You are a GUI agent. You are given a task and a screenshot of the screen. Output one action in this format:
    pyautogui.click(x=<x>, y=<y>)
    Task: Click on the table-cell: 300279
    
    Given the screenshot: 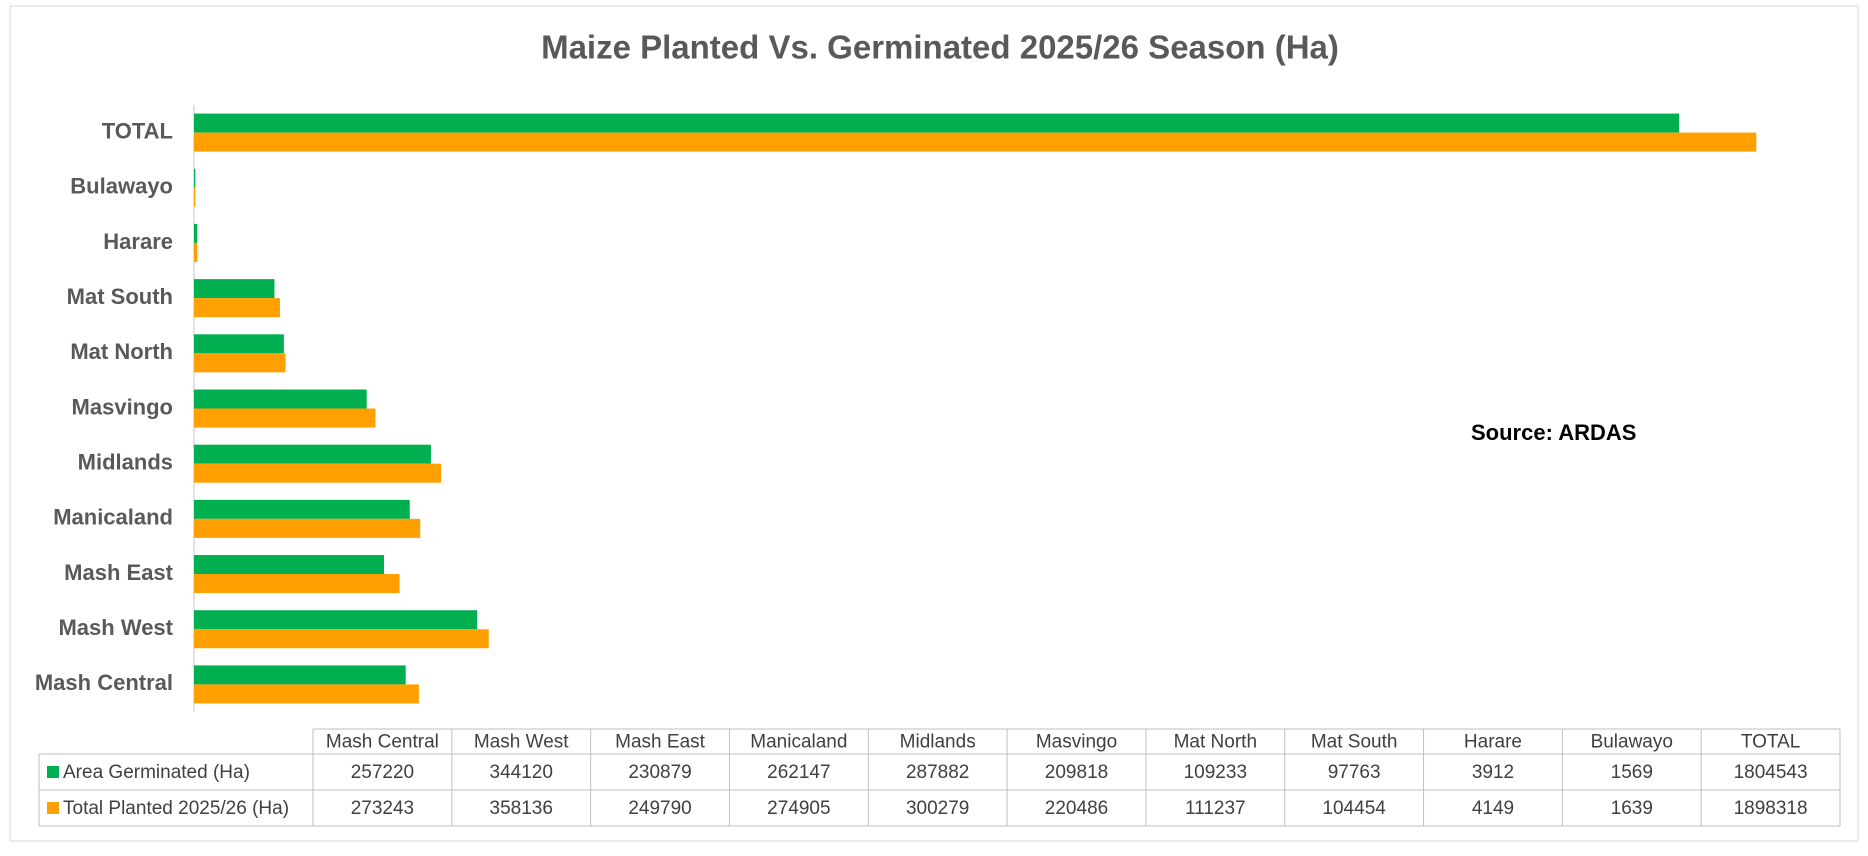 What is the action you would take?
    pyautogui.click(x=937, y=808)
    